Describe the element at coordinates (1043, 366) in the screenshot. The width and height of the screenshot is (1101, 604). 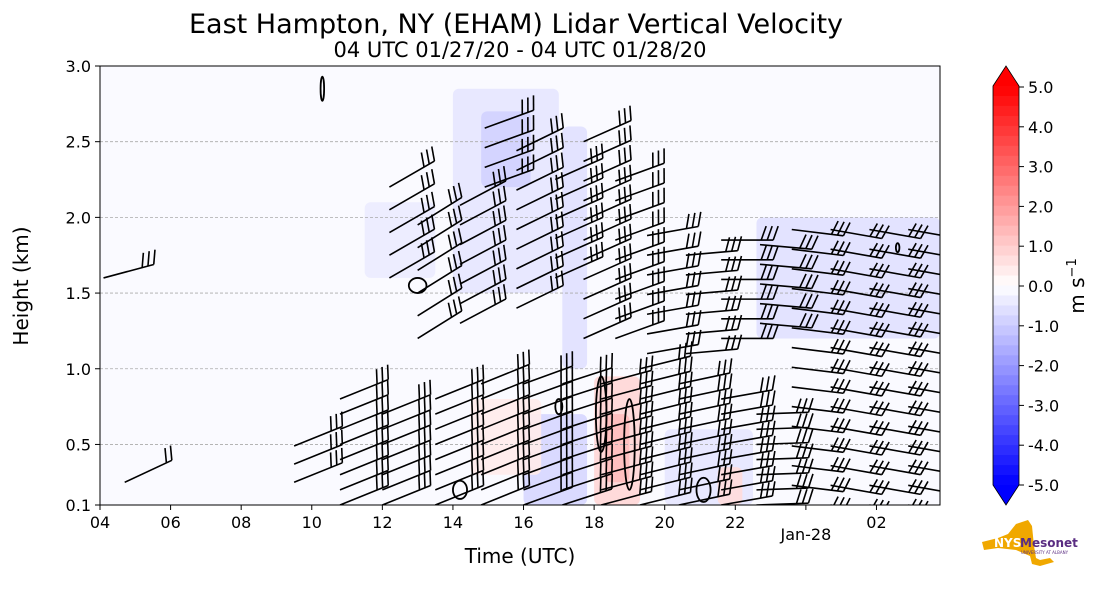
I see `colorbar-tick-label: -2.0` at that location.